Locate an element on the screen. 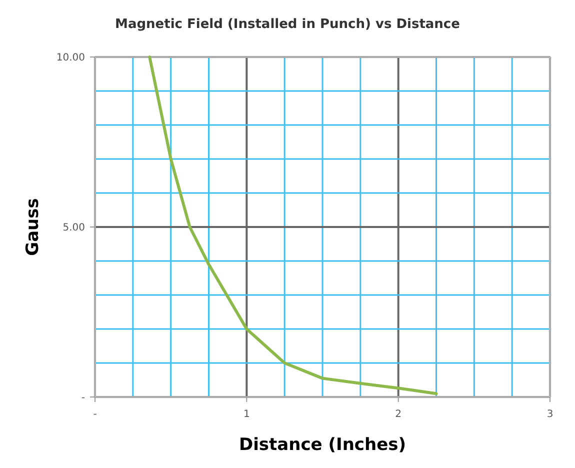  chart-title: Magnetic Field (Installed in Punch) vs Distance is located at coordinates (287, 24).